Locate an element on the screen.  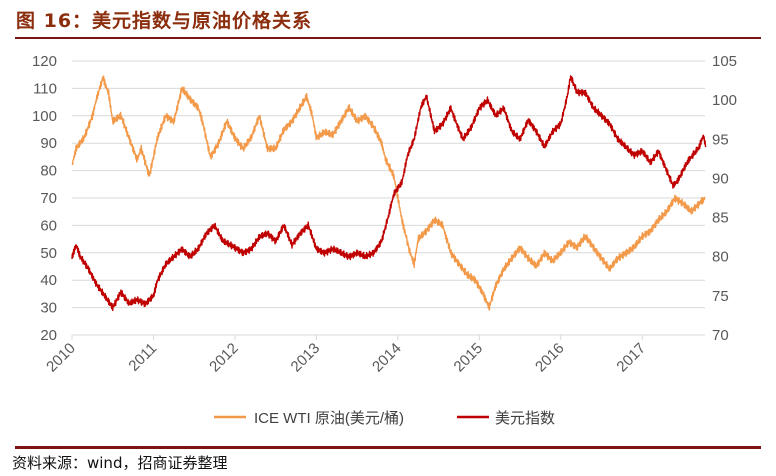
legend-dollar-label: 美元指数 is located at coordinates (525, 418).